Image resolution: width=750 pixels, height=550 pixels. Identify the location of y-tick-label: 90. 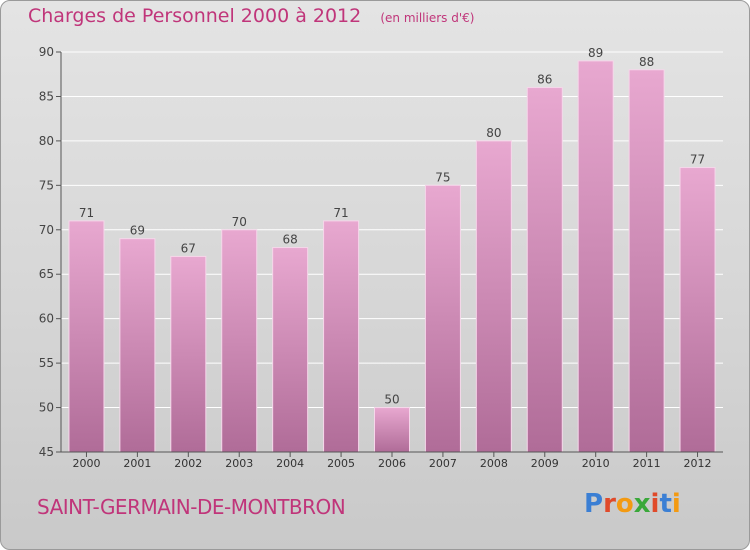
(46, 52).